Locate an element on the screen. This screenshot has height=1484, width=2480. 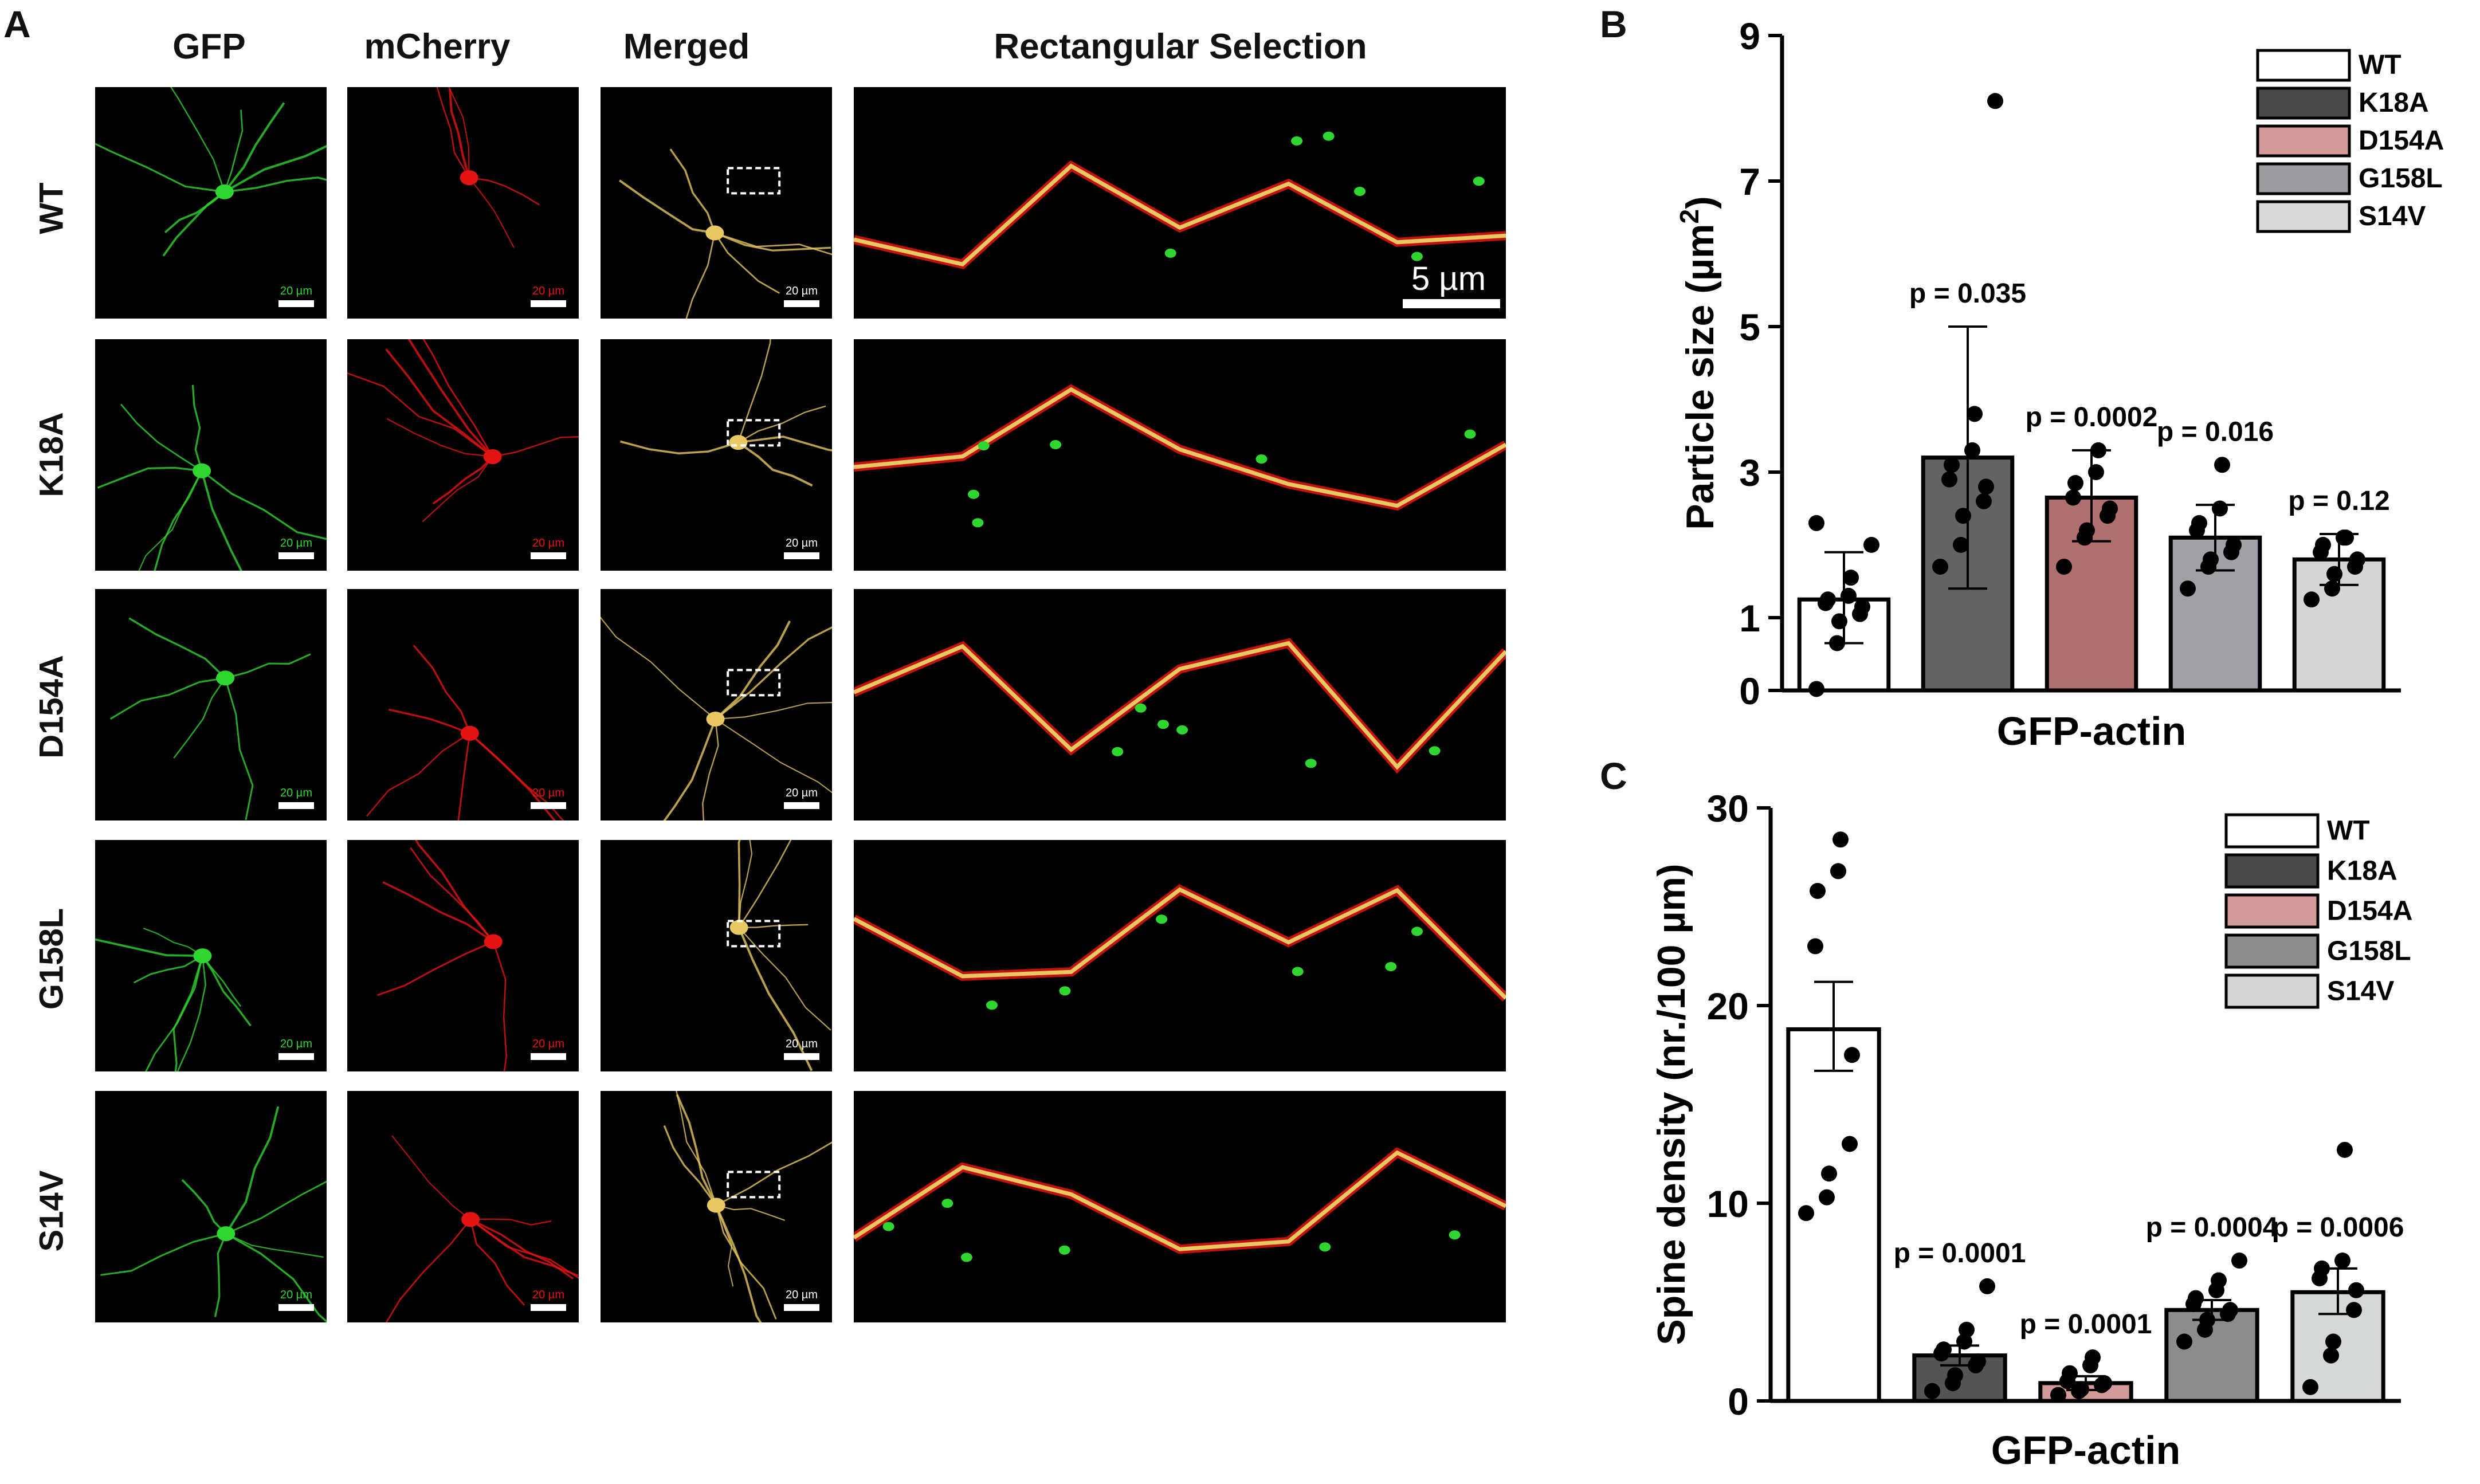
dendrite-core is located at coordinates (1180, 706).